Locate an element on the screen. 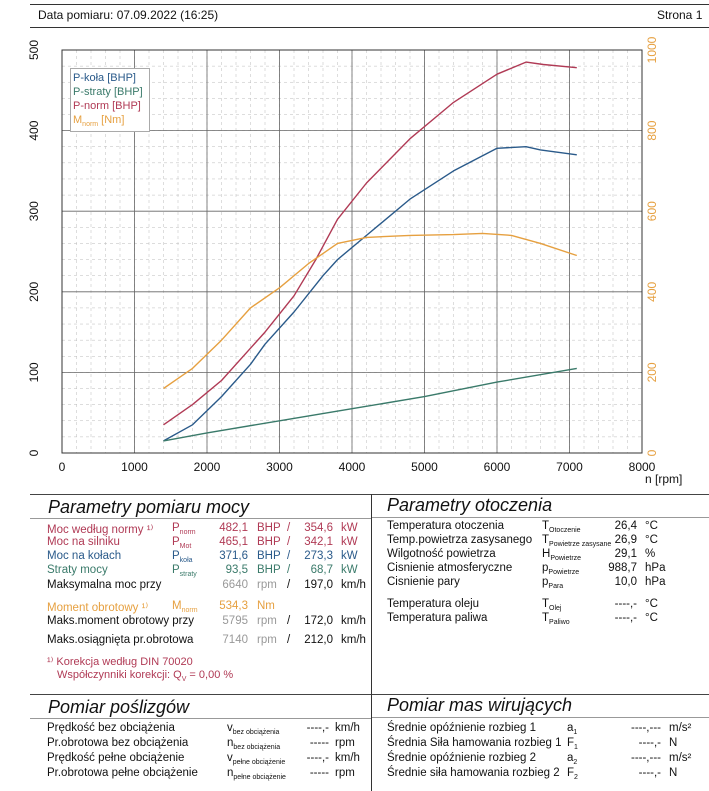  y-left-tick-label: 500 is located at coordinates (34, 50).